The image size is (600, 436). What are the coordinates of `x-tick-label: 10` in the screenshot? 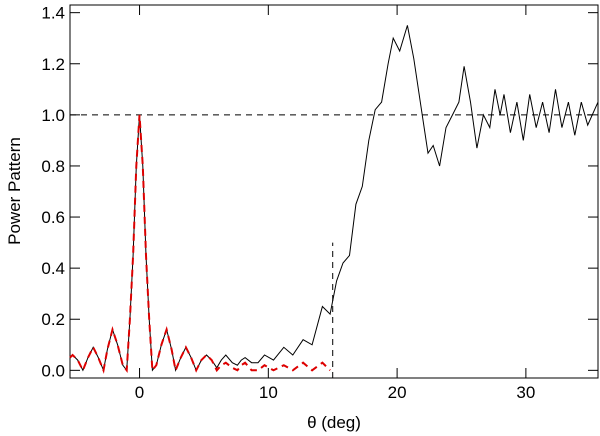 It's located at (268, 392).